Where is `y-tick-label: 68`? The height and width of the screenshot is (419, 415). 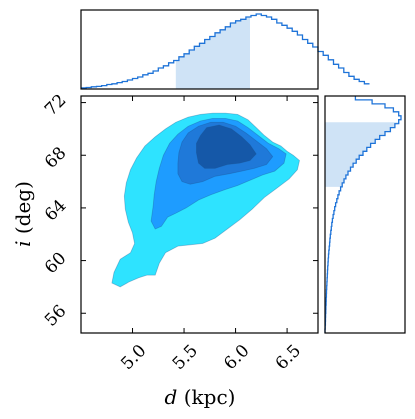 y-tick-label: 68 is located at coordinates (55, 157).